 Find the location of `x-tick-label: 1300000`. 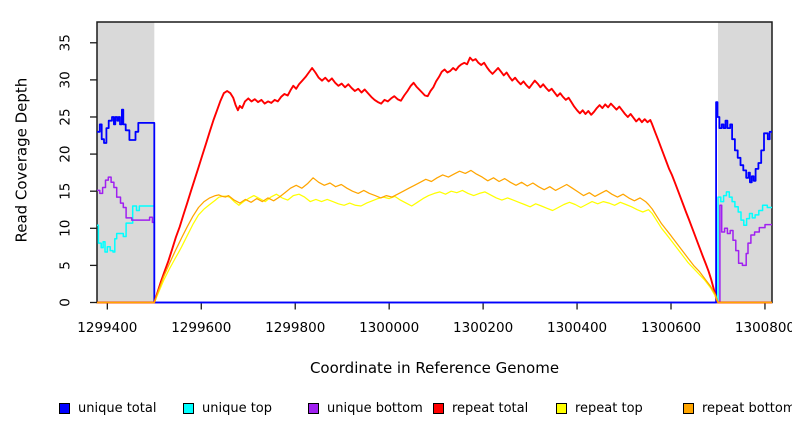

x-tick-label: 1300000 is located at coordinates (389, 328).